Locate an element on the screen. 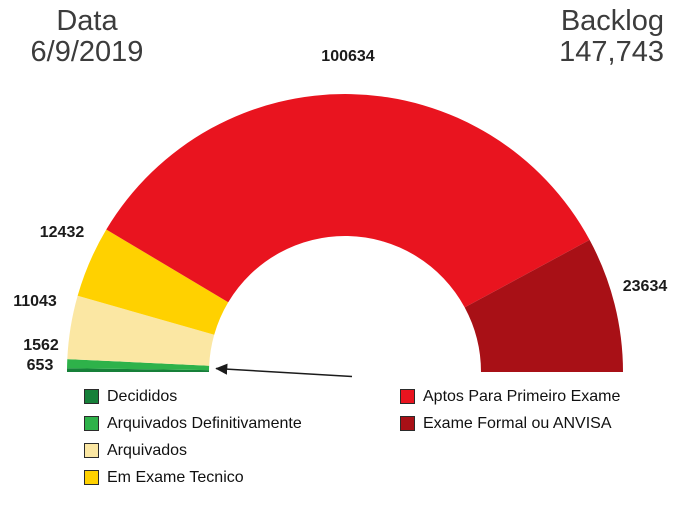 This screenshot has width=688, height=522. legend-swatch-exame-formal-ou-anvisa is located at coordinates (407, 423).